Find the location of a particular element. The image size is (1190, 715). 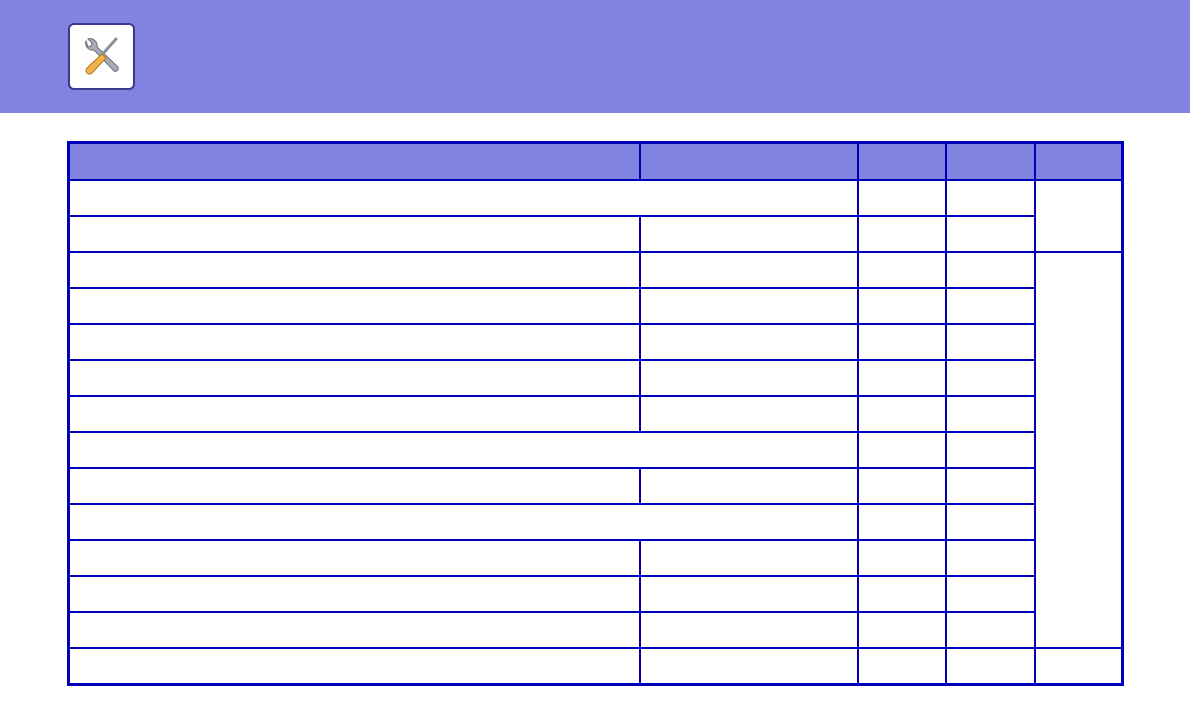

table-header-row is located at coordinates (595, 161).